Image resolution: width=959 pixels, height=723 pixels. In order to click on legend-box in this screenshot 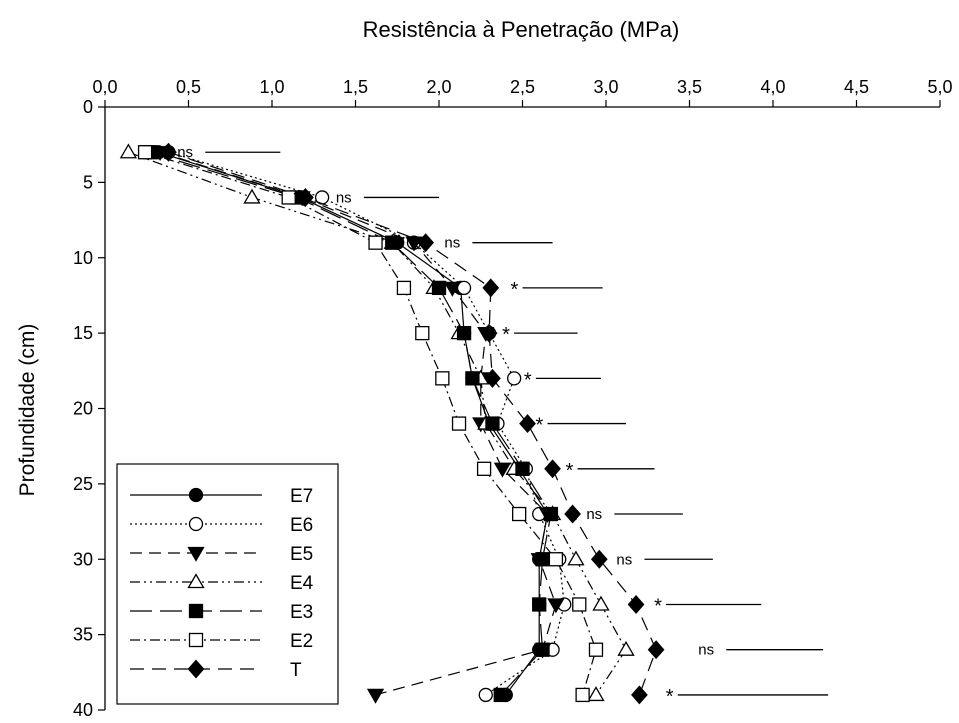, I will do `click(227, 584)`.